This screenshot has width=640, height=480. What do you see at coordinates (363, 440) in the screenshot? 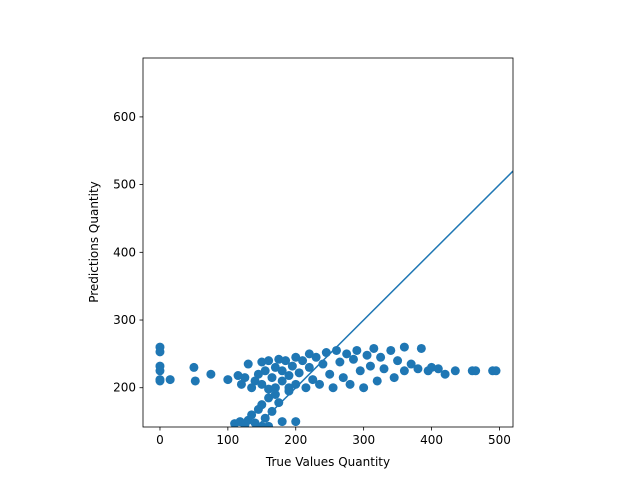
I see `x-tick-label: 300` at bounding box center [363, 440].